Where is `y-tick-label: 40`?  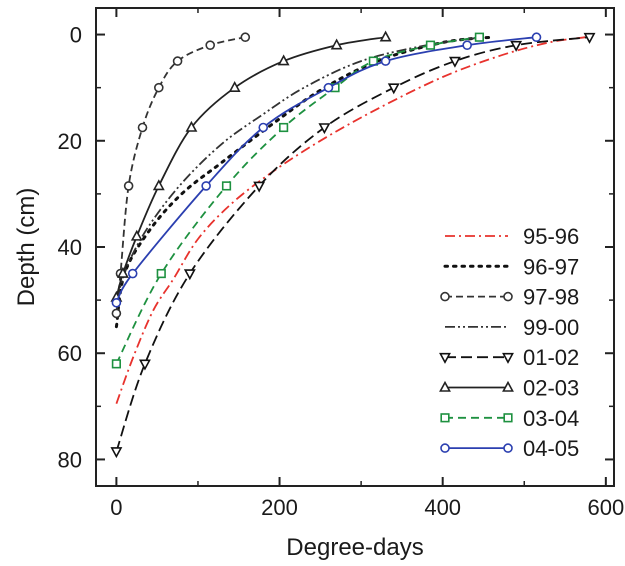 y-tick-label: 40 is located at coordinates (70, 247).